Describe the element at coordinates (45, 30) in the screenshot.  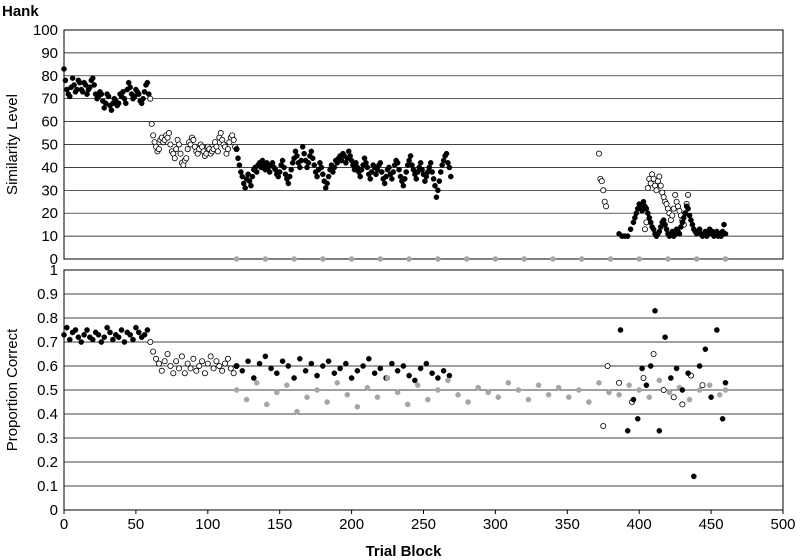
I see `y-tick-label: 100` at that location.